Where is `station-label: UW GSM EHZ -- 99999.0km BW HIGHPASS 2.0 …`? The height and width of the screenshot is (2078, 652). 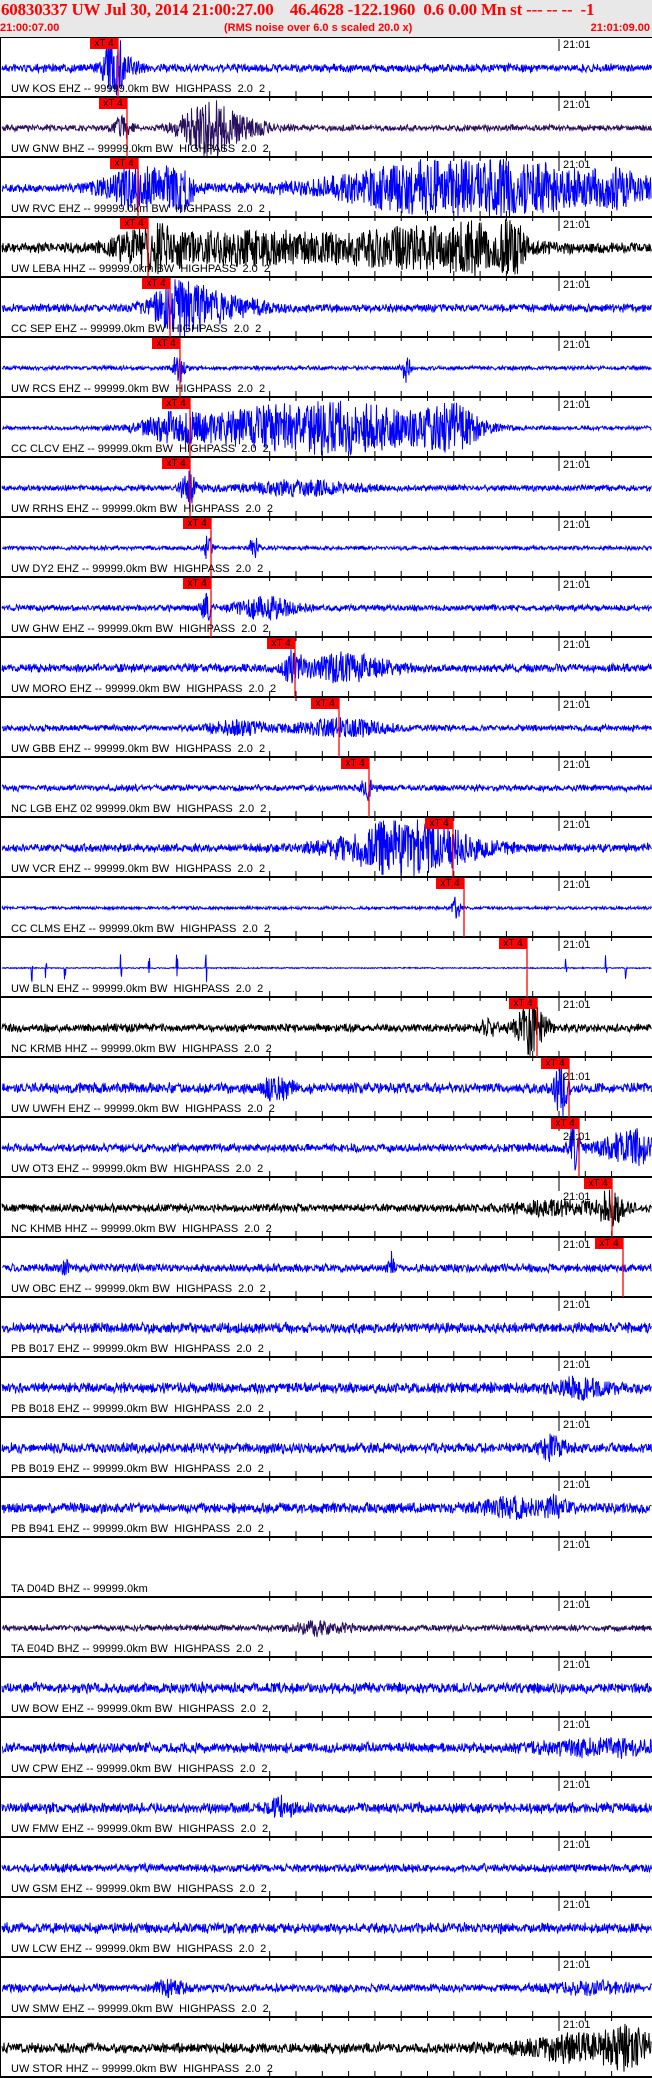
station-label: UW GSM EHZ -- 99999.0km BW HIGHPASS 2.0 … is located at coordinates (139, 1889).